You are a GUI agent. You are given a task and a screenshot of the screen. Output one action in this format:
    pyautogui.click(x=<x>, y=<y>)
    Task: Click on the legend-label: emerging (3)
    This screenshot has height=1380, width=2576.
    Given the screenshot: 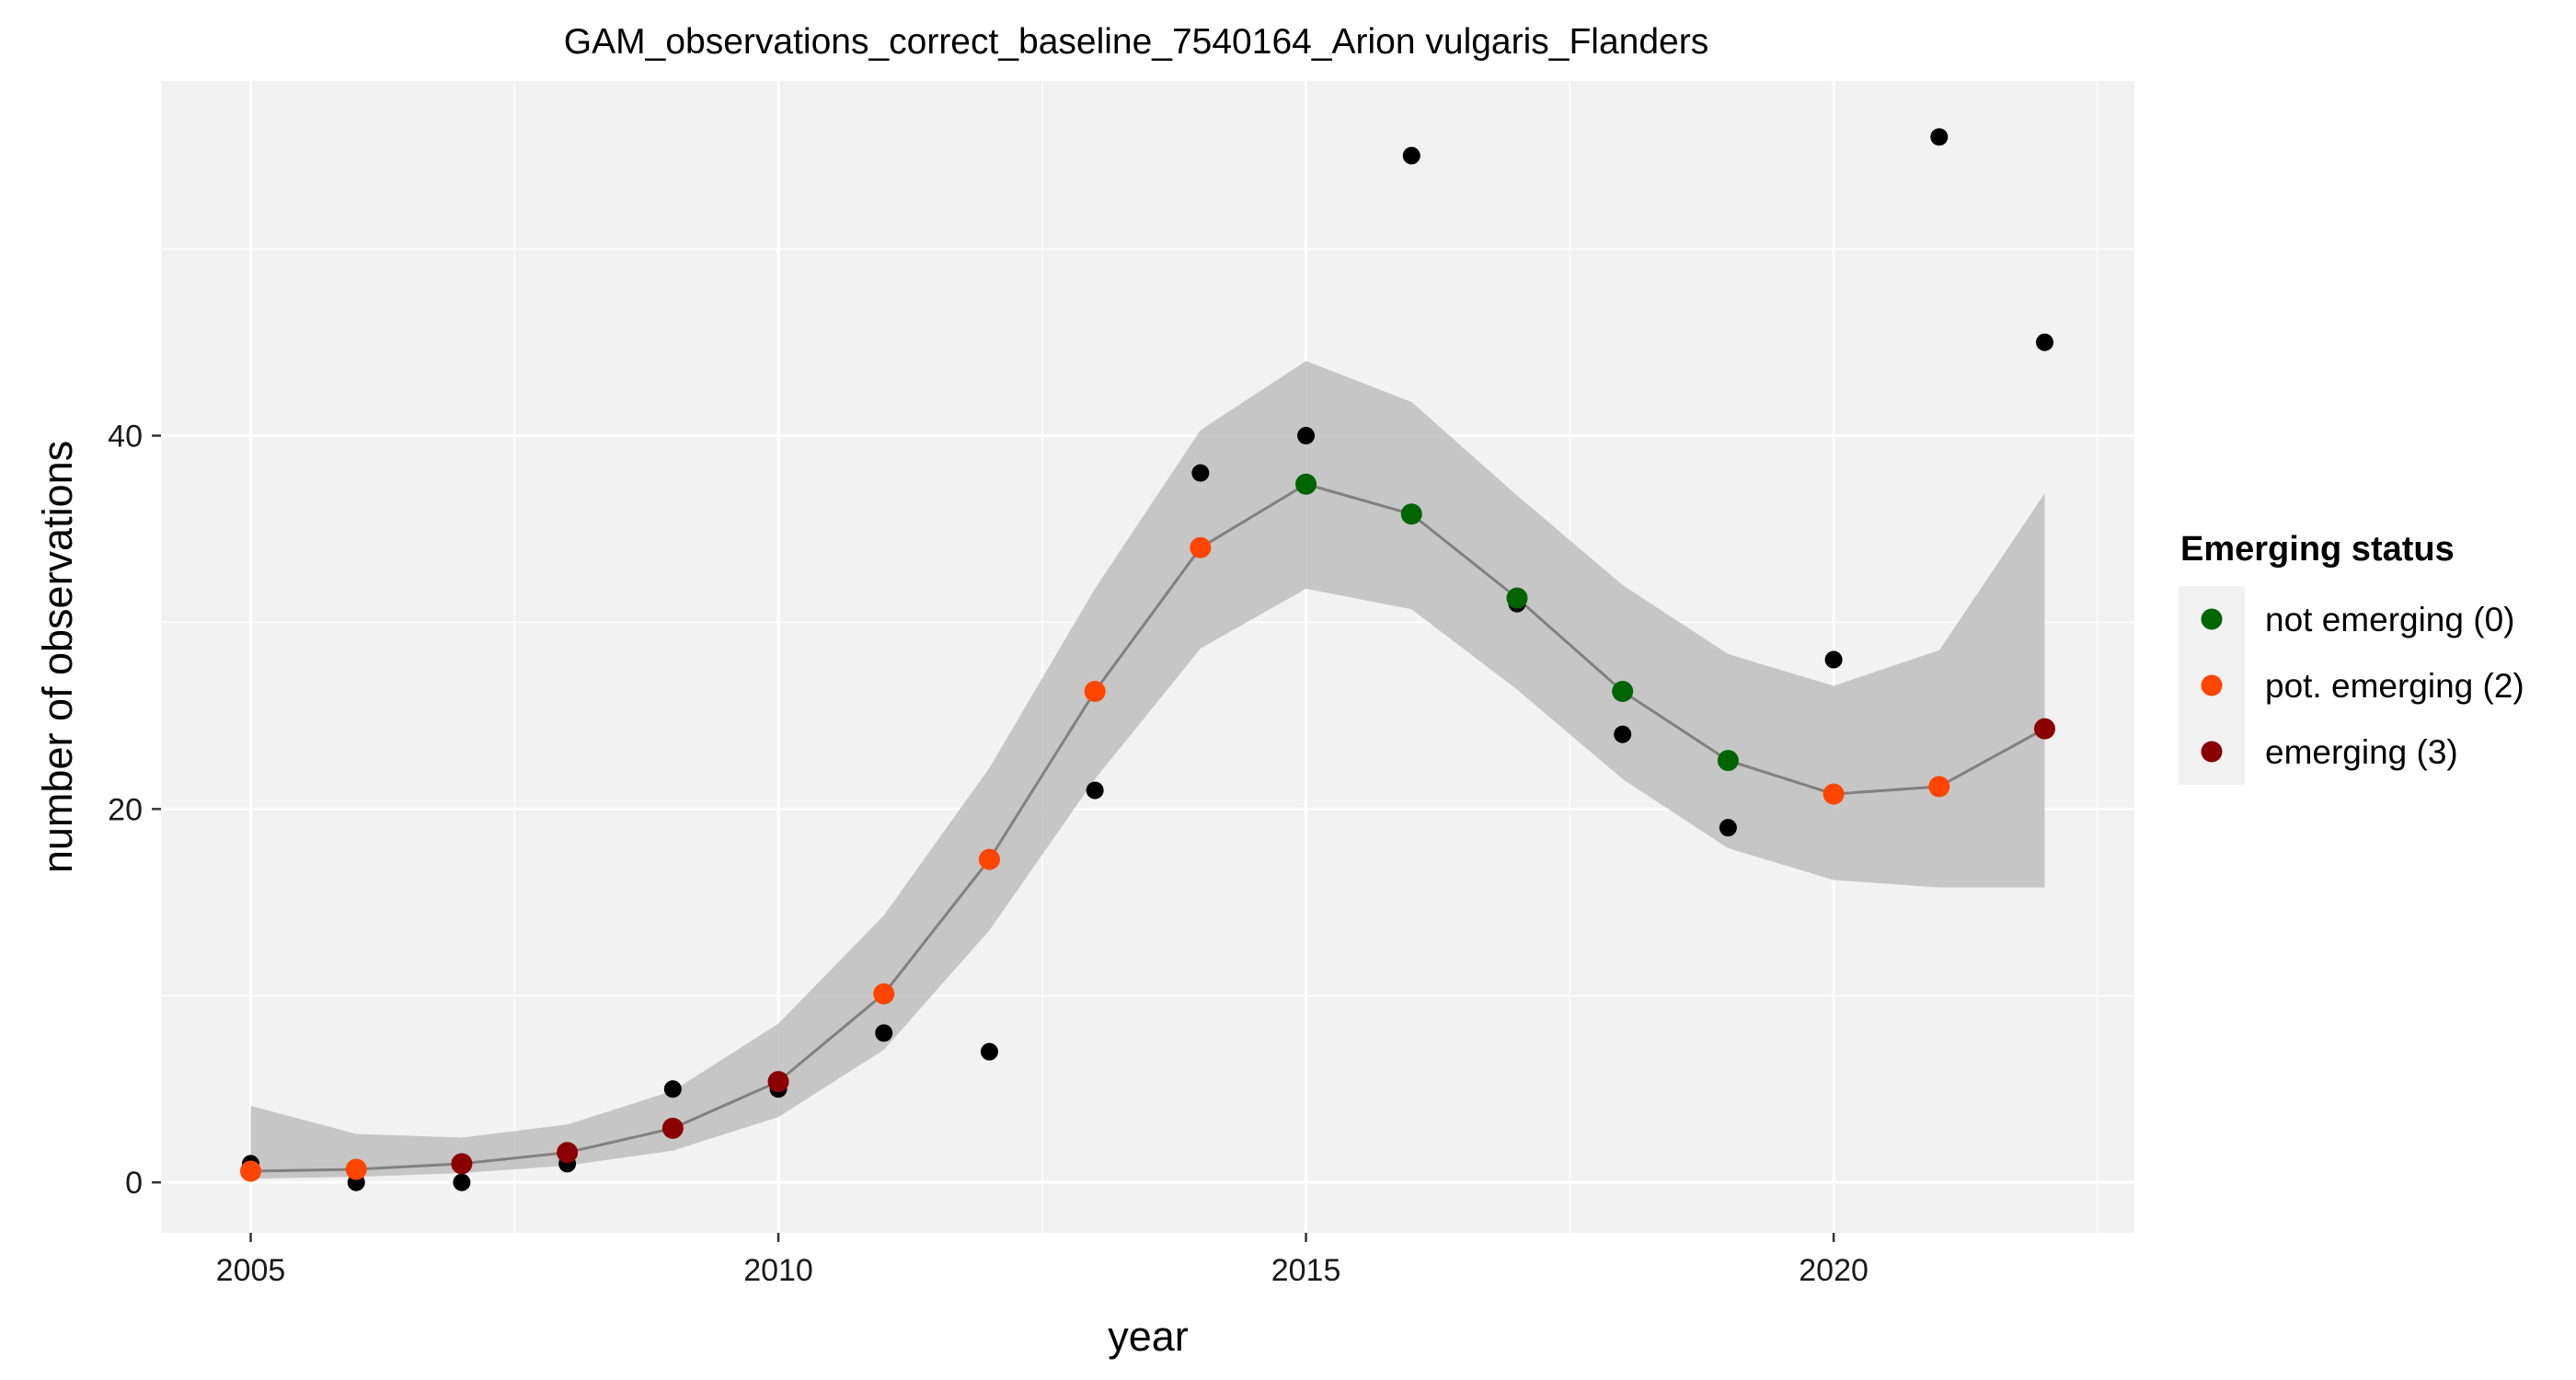 What is the action you would take?
    pyautogui.click(x=2361, y=752)
    